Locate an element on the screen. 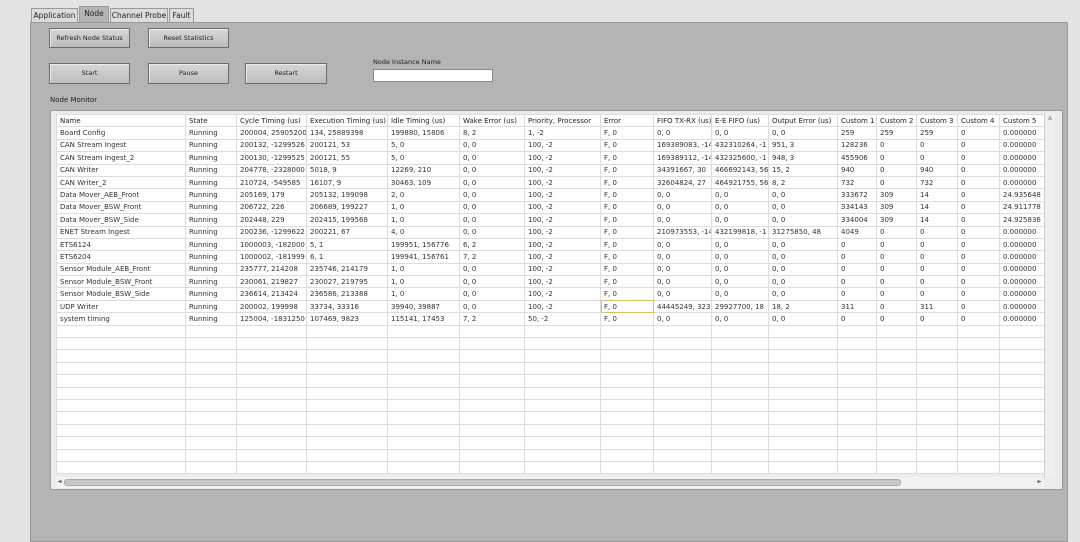  column-header: Name is located at coordinates (121, 120).